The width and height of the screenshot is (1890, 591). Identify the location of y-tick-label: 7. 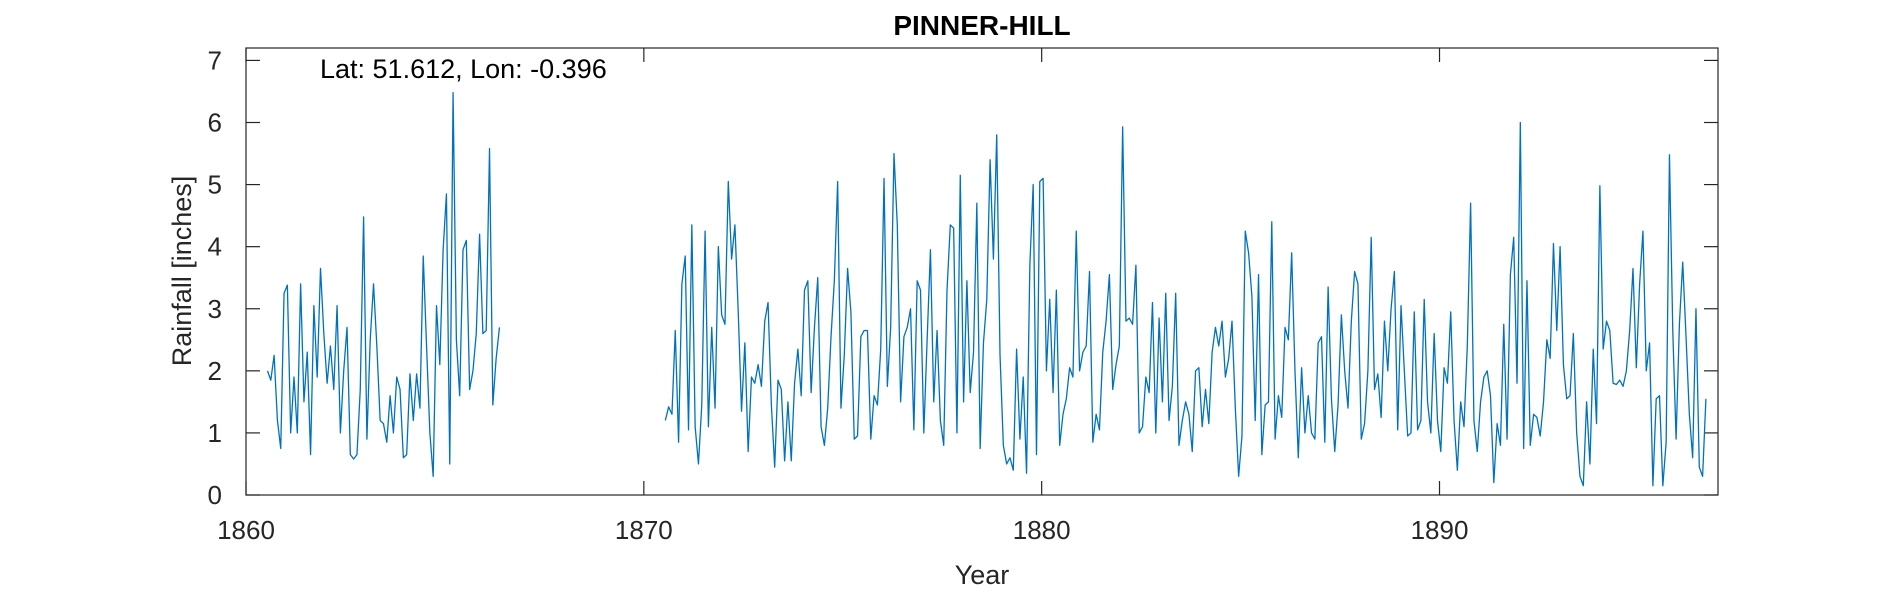
(215, 60).